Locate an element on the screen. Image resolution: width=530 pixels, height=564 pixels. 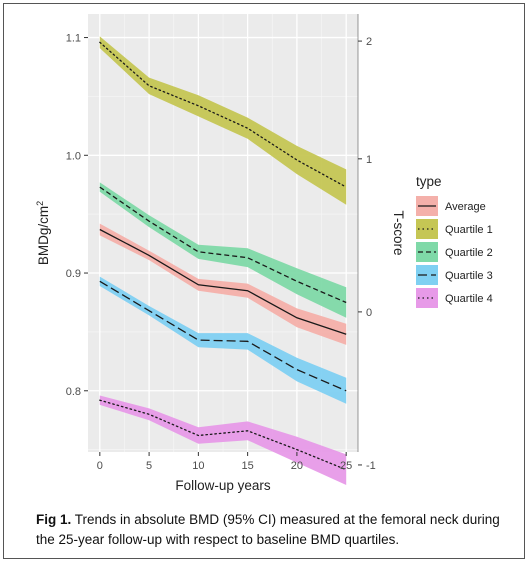
legend-label-1: Quartile 1 is located at coordinates (469, 230).